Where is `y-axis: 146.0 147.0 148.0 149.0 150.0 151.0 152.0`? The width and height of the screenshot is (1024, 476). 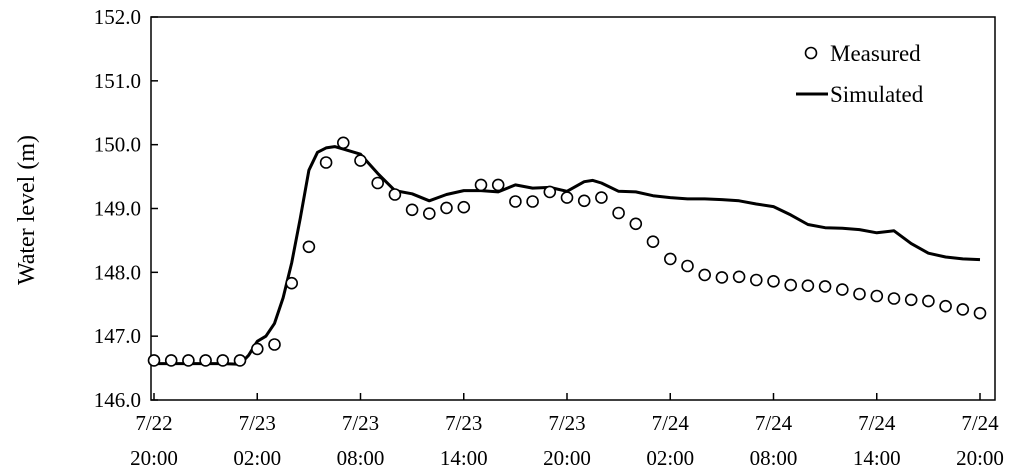
y-axis: 146.0 147.0 148.0 149.0 150.0 151.0 152.0 is located at coordinates (126, 208).